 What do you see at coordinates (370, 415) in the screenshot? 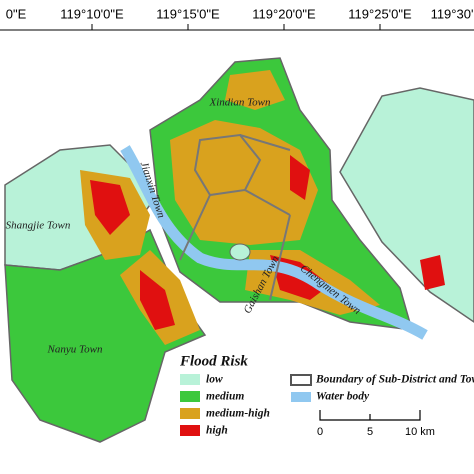
I see `scale-bar` at bounding box center [370, 415].